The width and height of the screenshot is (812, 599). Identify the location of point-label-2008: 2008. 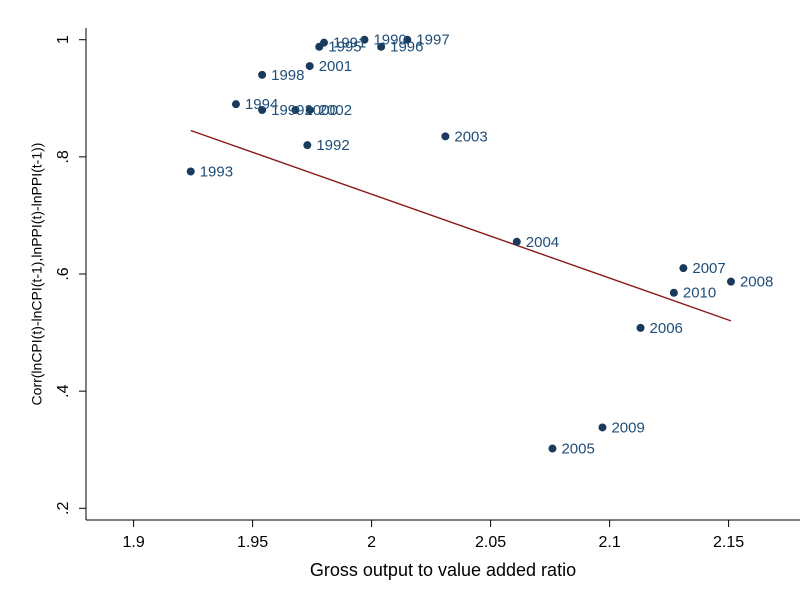
(756, 282).